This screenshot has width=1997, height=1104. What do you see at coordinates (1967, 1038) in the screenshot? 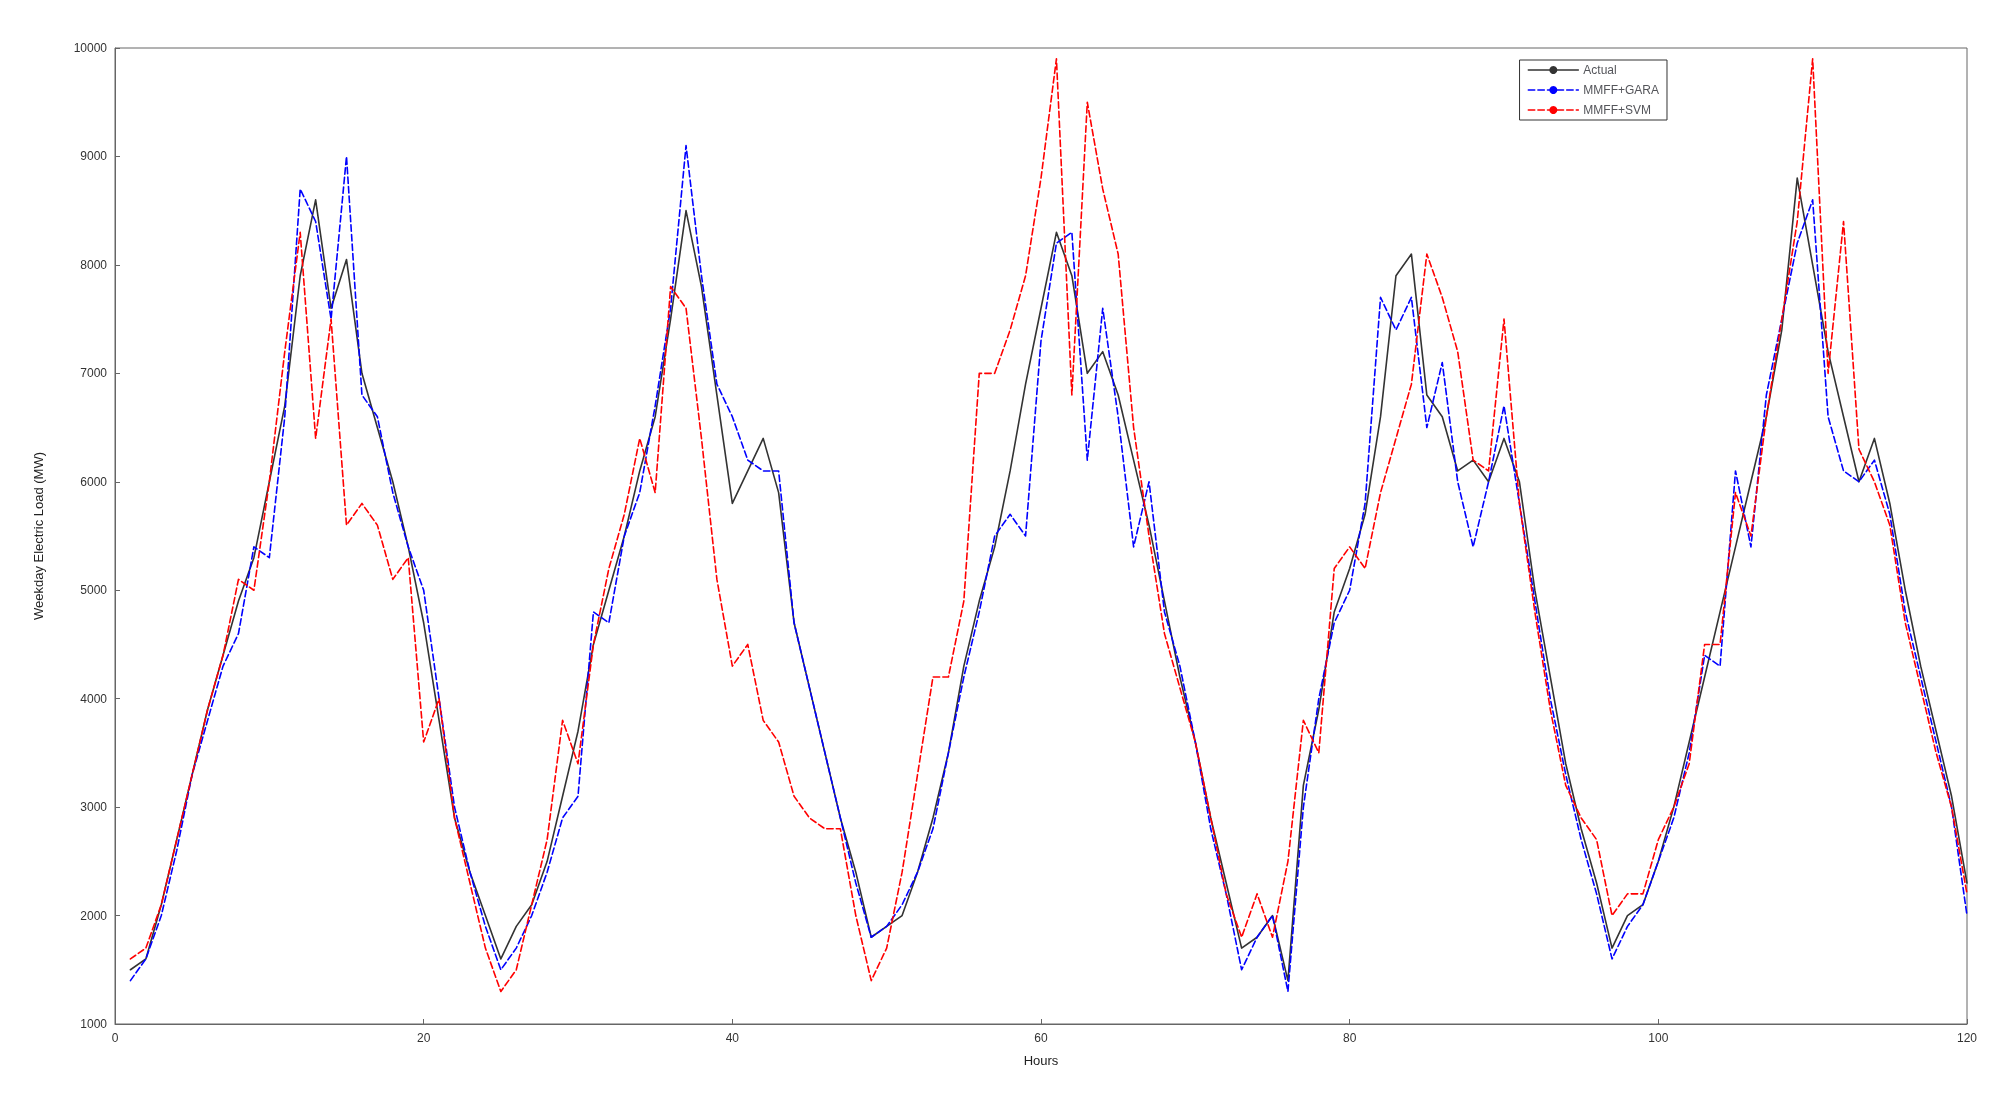
I see `x-tick-label: 120` at bounding box center [1967, 1038].